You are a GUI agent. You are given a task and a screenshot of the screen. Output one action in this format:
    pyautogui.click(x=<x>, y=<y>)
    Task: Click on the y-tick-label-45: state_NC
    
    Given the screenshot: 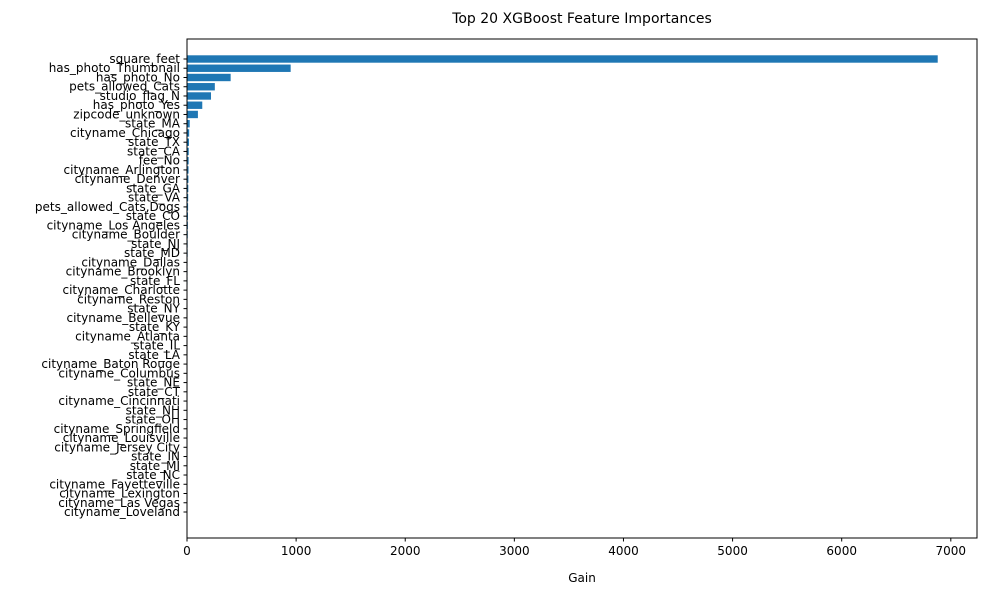 What is the action you would take?
    pyautogui.click(x=153, y=475)
    